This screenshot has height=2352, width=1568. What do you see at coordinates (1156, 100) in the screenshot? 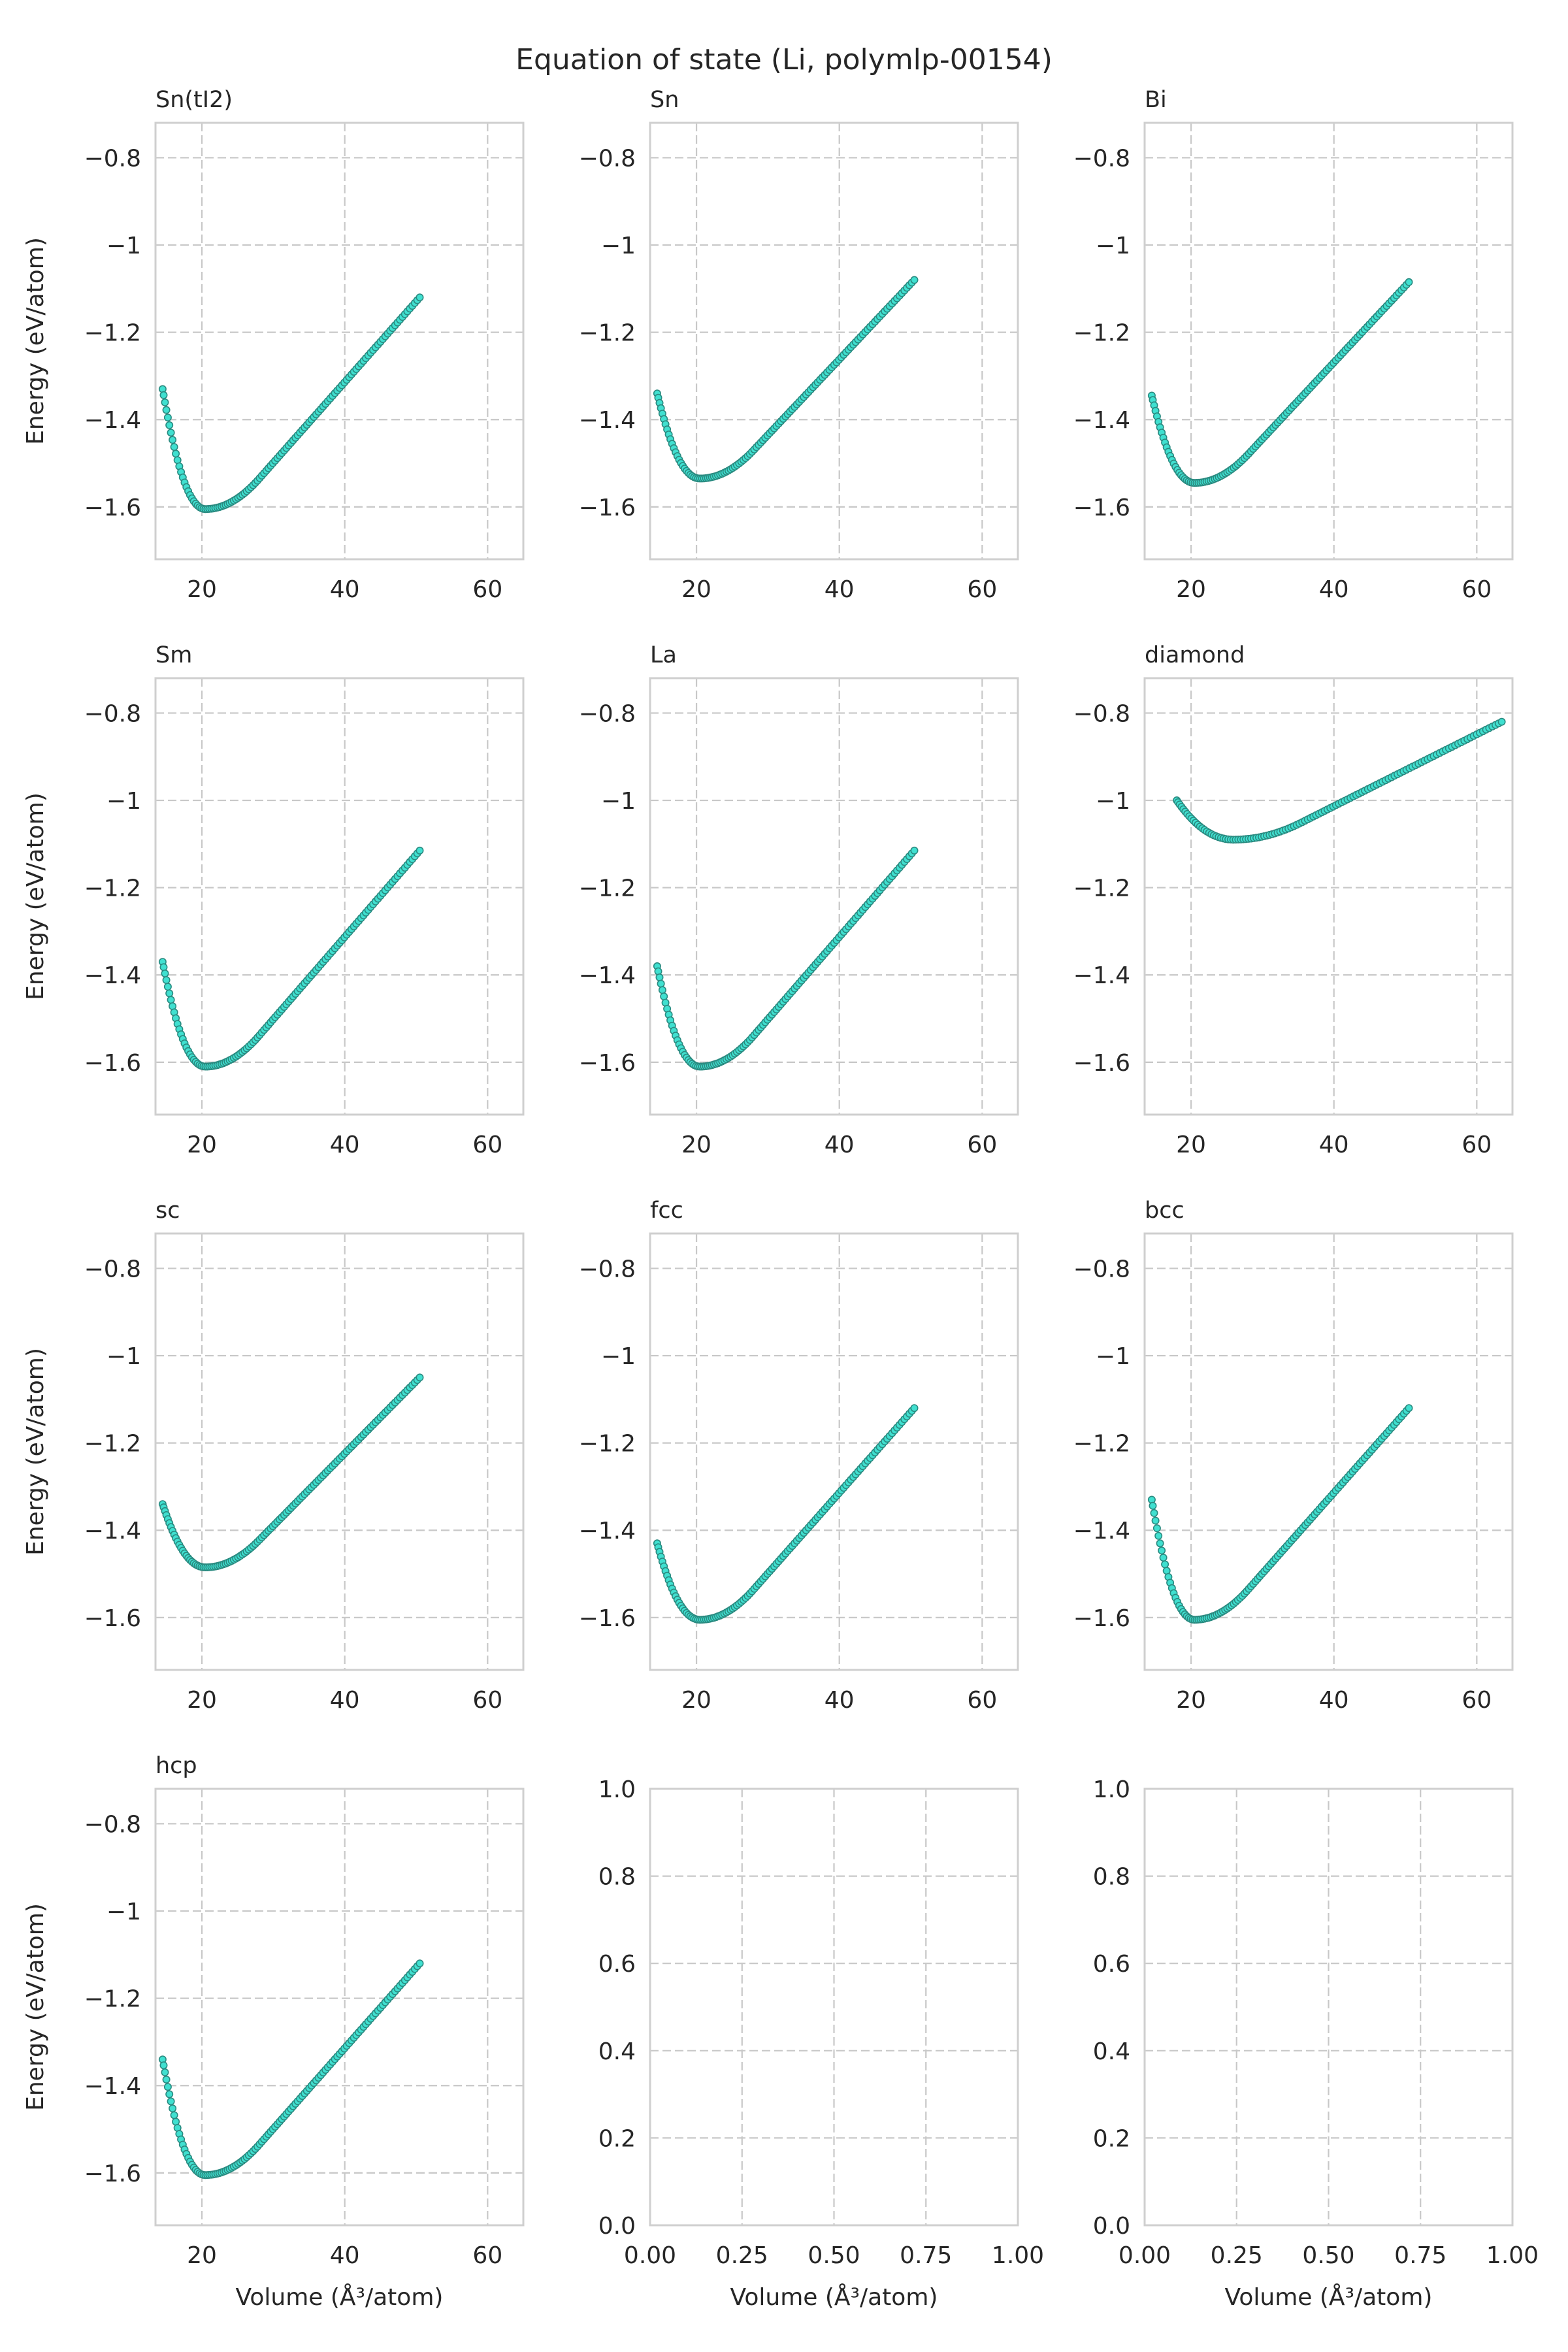
I see `panel-title: Bi` at bounding box center [1156, 100].